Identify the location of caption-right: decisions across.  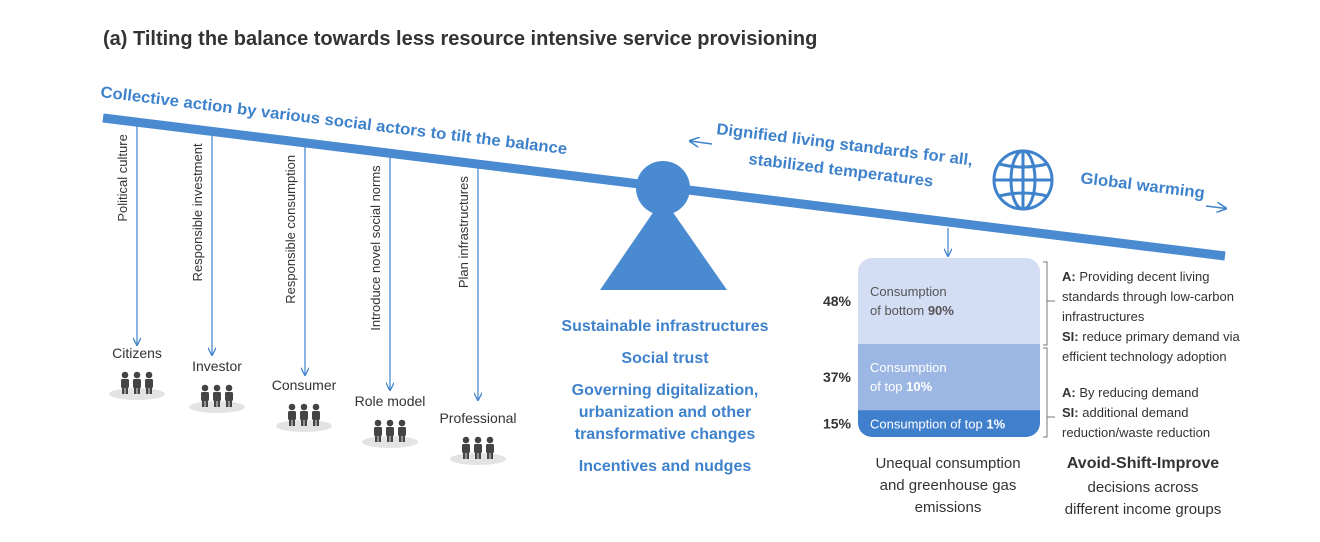
(1143, 487).